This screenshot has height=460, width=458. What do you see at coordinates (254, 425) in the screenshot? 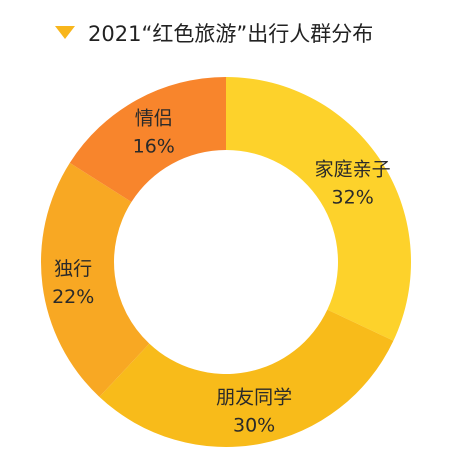
I see `slice-label-value-2: 30%` at bounding box center [254, 425].